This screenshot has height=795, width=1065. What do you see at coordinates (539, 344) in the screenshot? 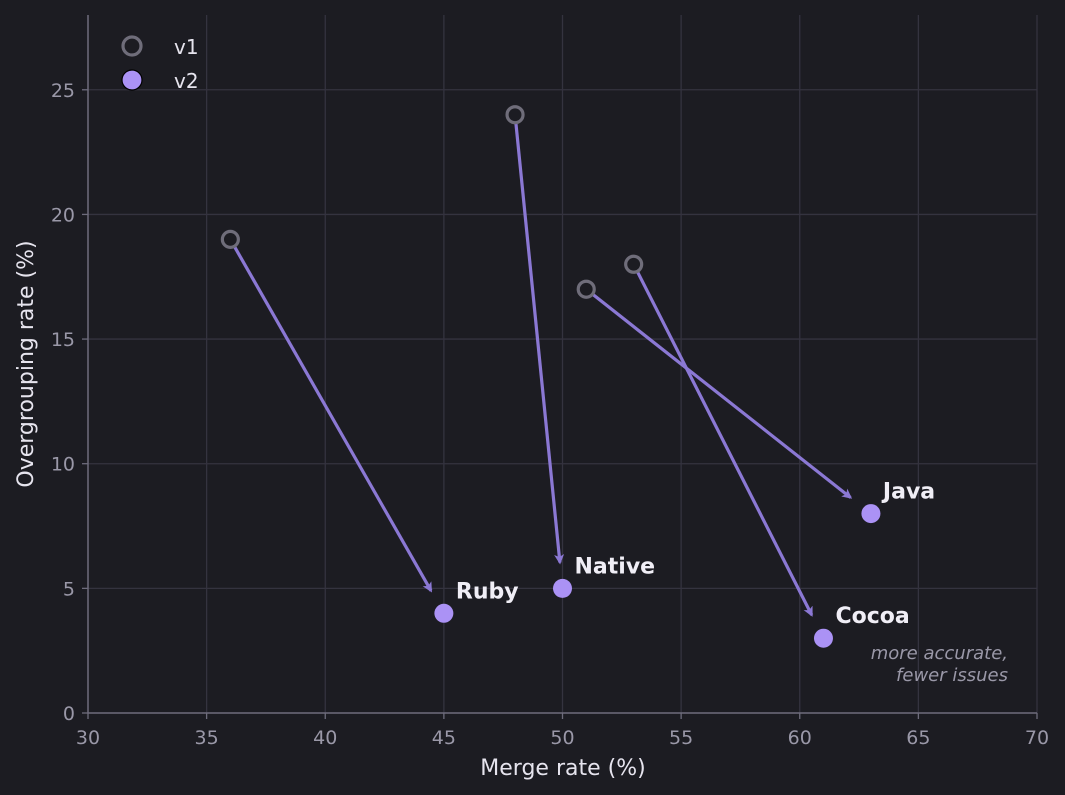
I see `arrow-native` at bounding box center [539, 344].